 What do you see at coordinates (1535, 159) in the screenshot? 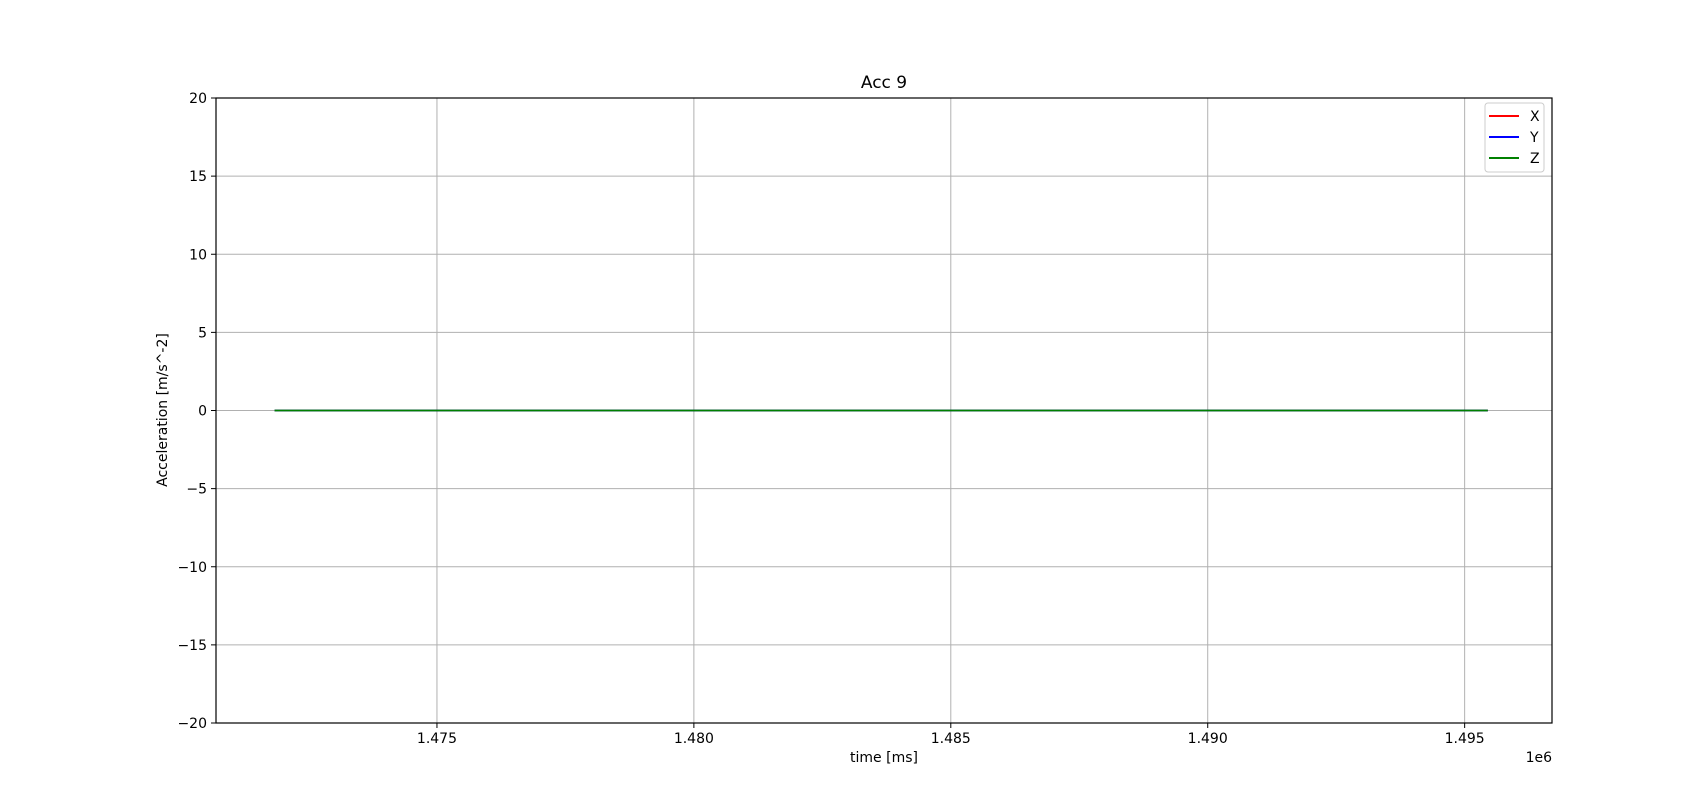
I see `legend-label-z: Z` at bounding box center [1535, 159].